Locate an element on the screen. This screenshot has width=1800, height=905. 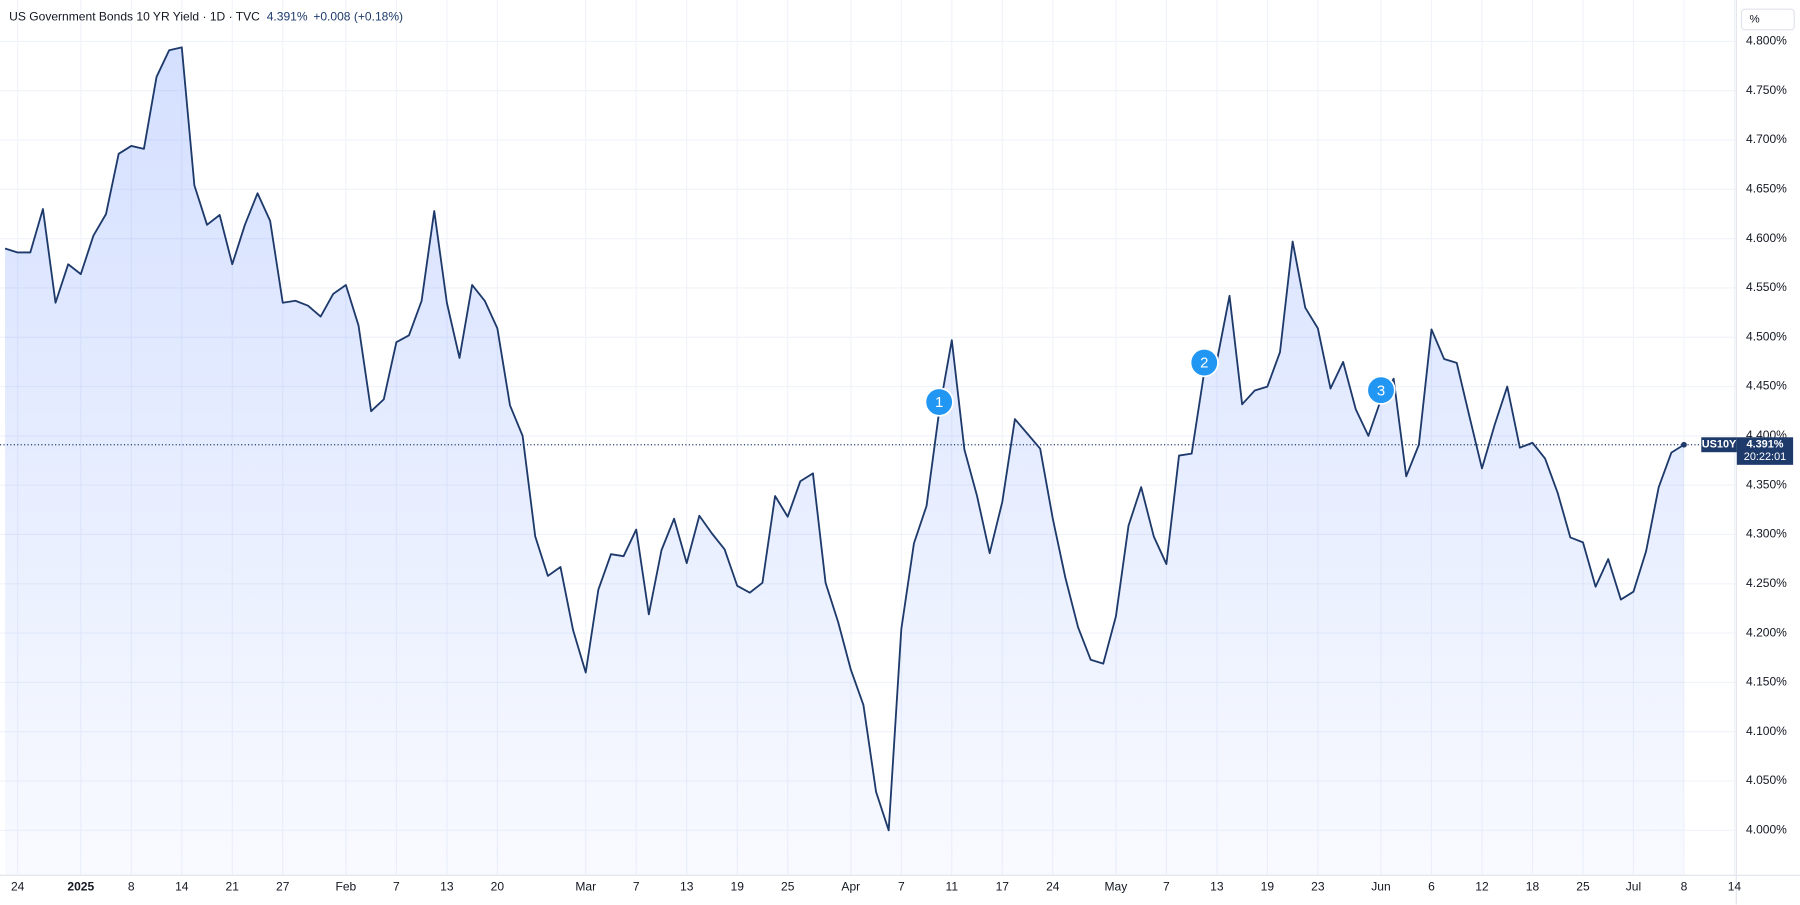
x-tick-label: Jun is located at coordinates (1380, 887).